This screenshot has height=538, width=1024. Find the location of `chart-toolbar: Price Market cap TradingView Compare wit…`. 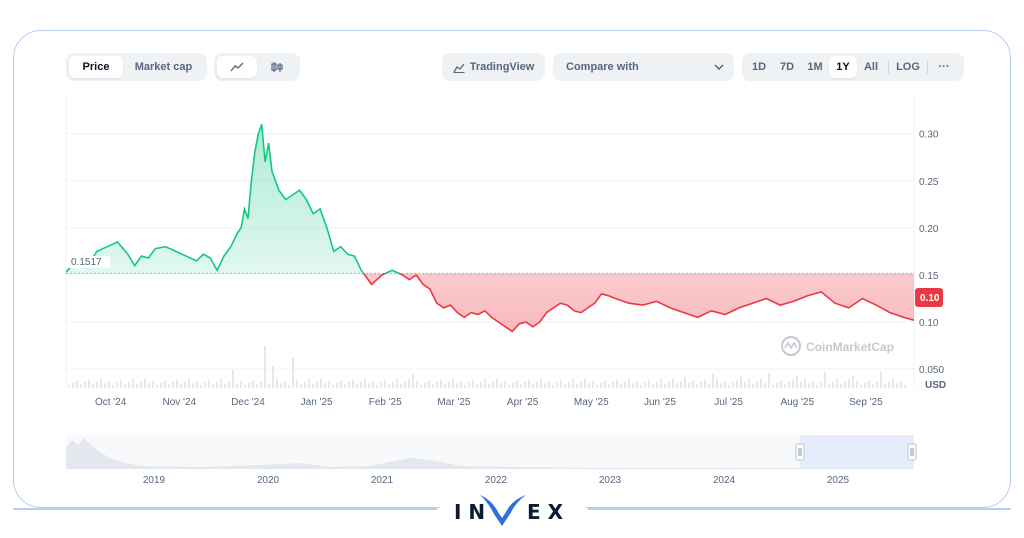

chart-toolbar: Price Market cap TradingView Compare wit… is located at coordinates (512, 68).